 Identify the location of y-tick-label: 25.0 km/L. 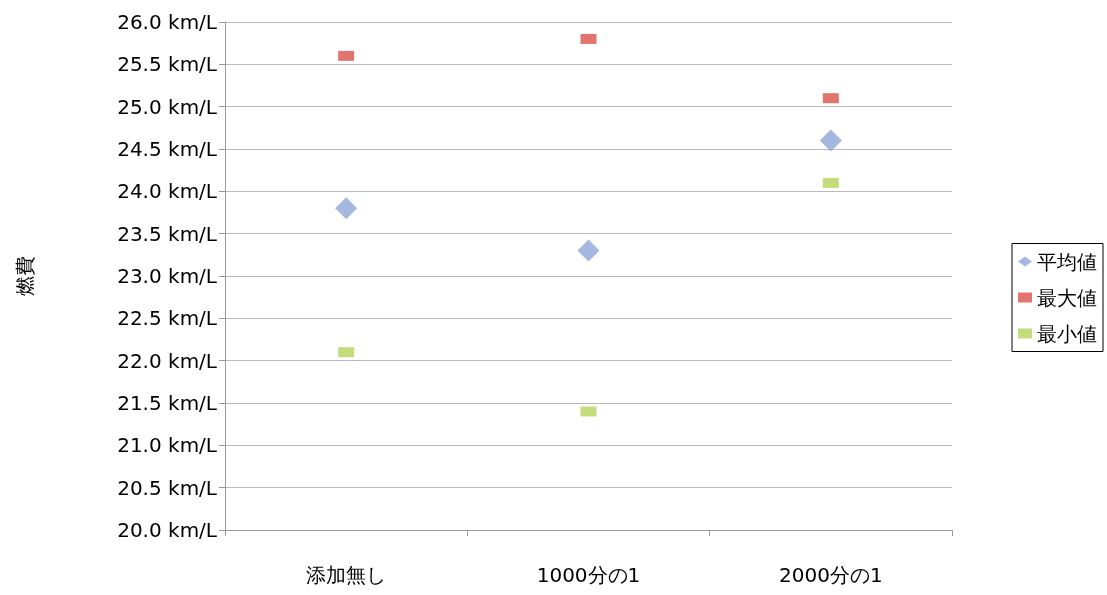
(167, 106).